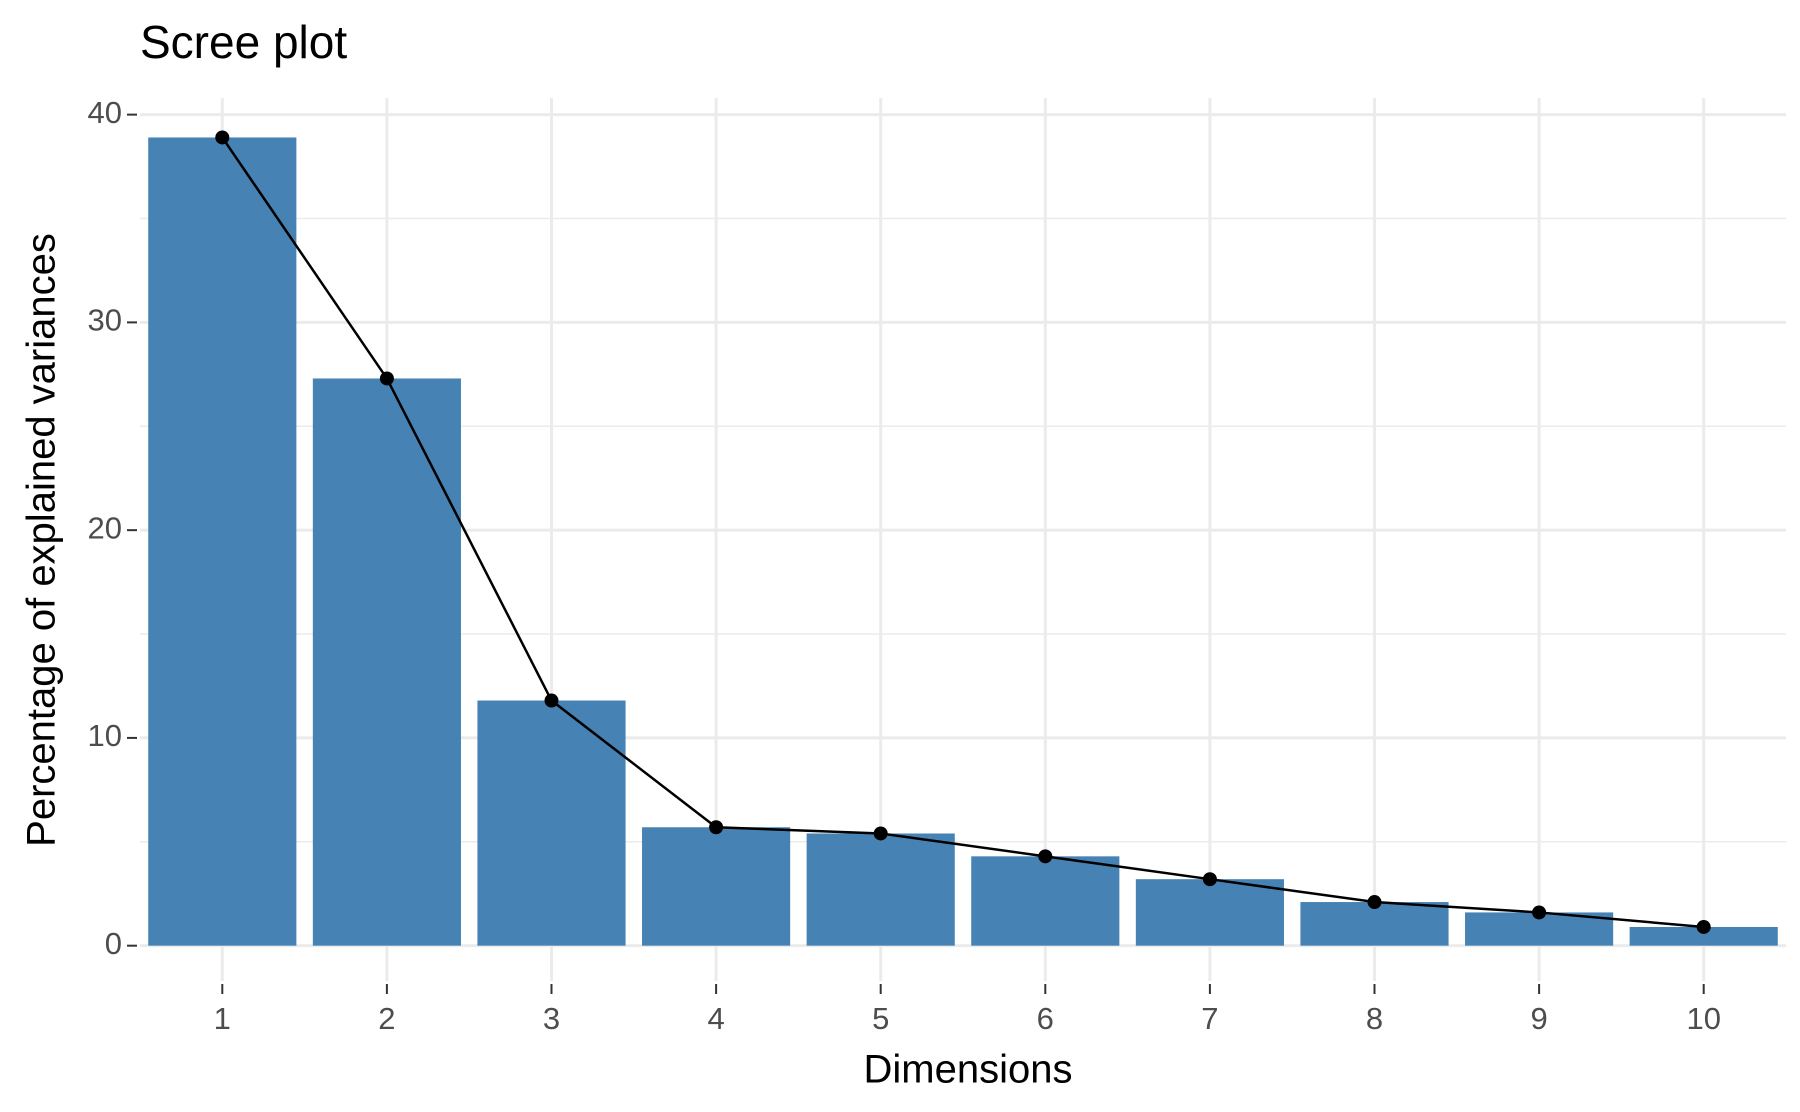 This screenshot has height=1112, width=1800. What do you see at coordinates (880, 1018) in the screenshot?
I see `x-tick-label: 5` at bounding box center [880, 1018].